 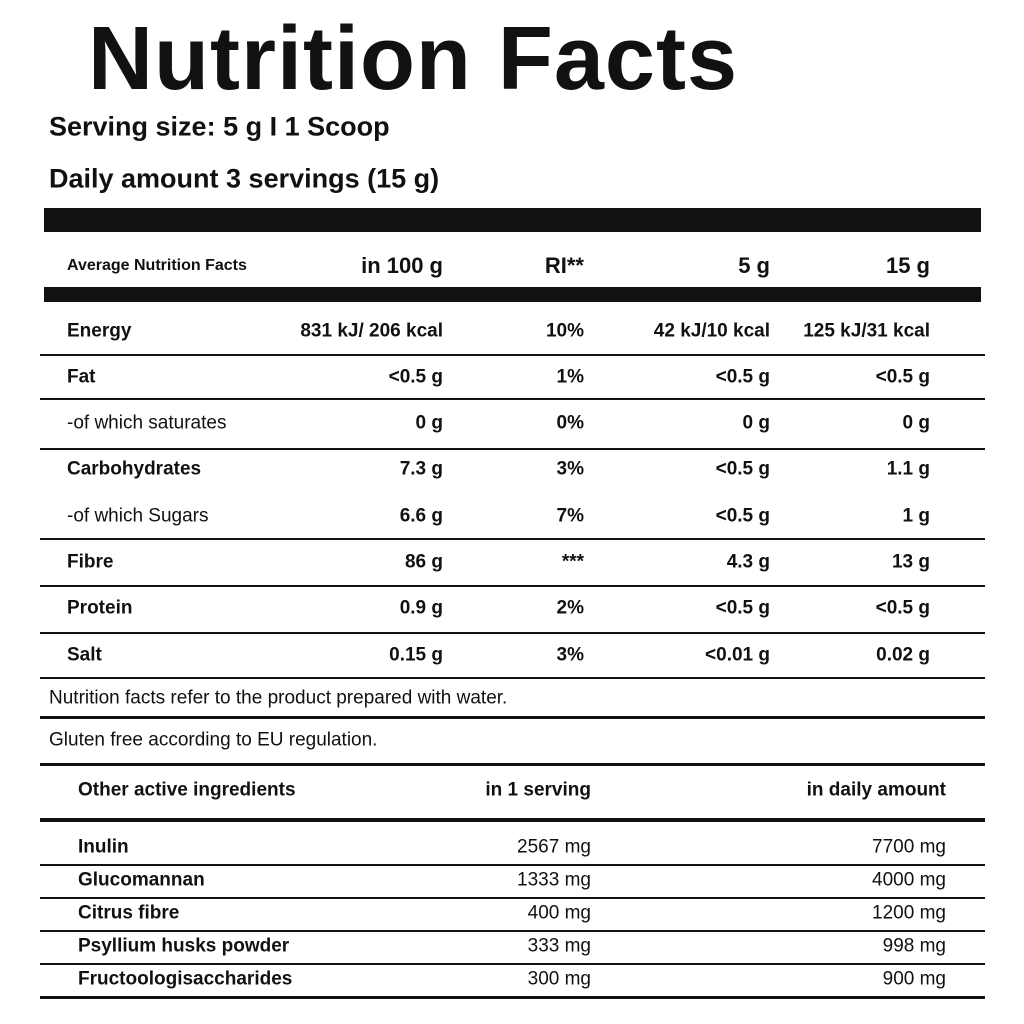 What do you see at coordinates (213, 740) in the screenshot?
I see `note: Gluten free according to EU regulation.` at bounding box center [213, 740].